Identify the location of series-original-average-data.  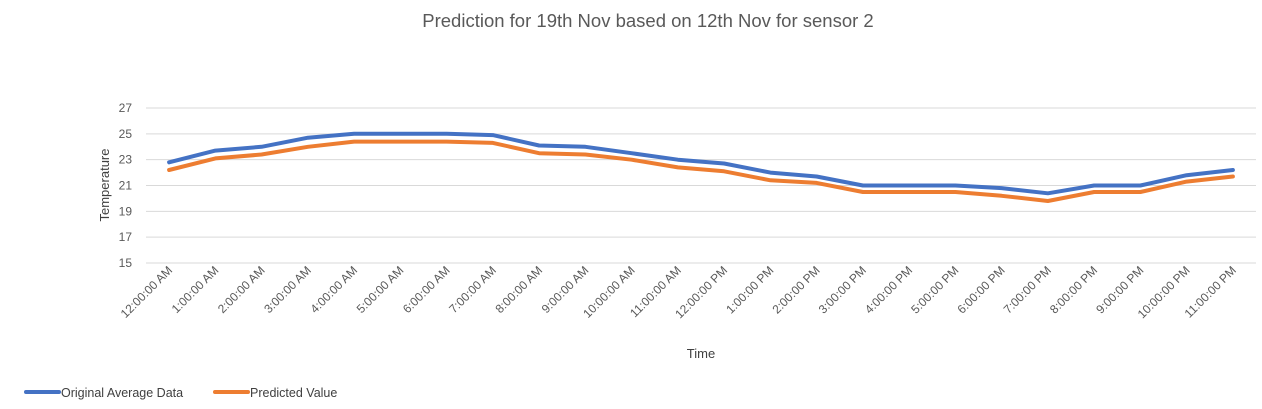
(701, 163).